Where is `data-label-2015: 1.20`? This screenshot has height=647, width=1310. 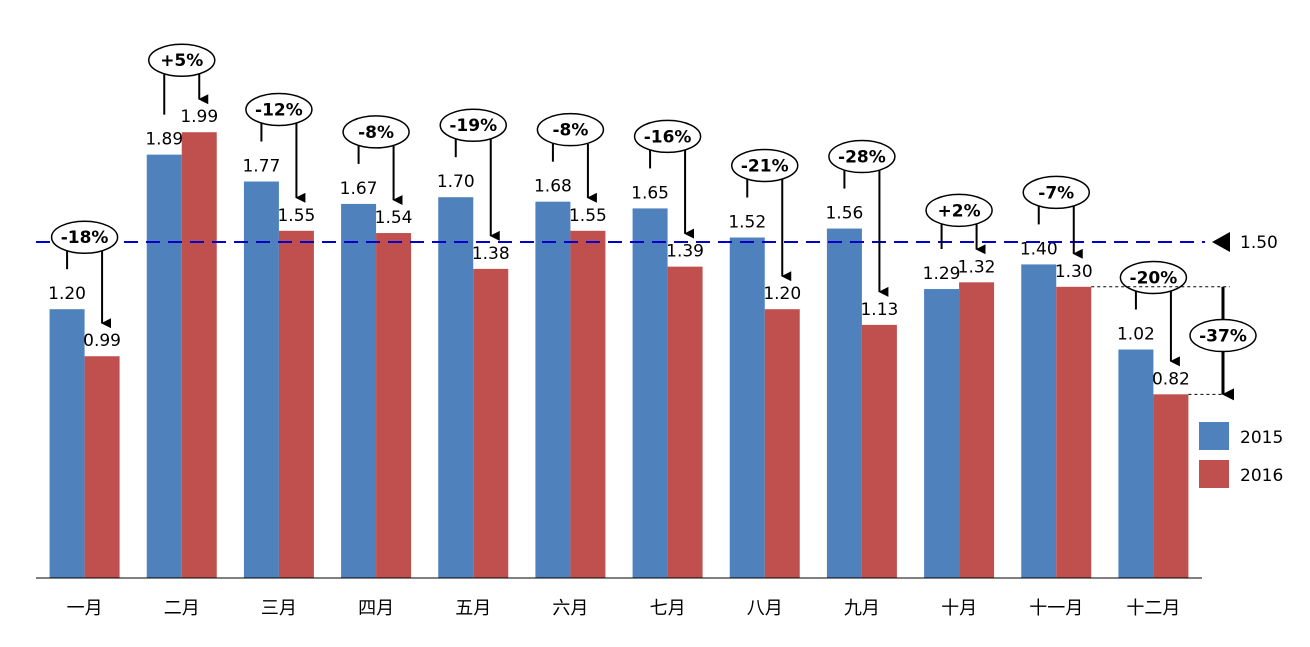 data-label-2015: 1.20 is located at coordinates (67, 294).